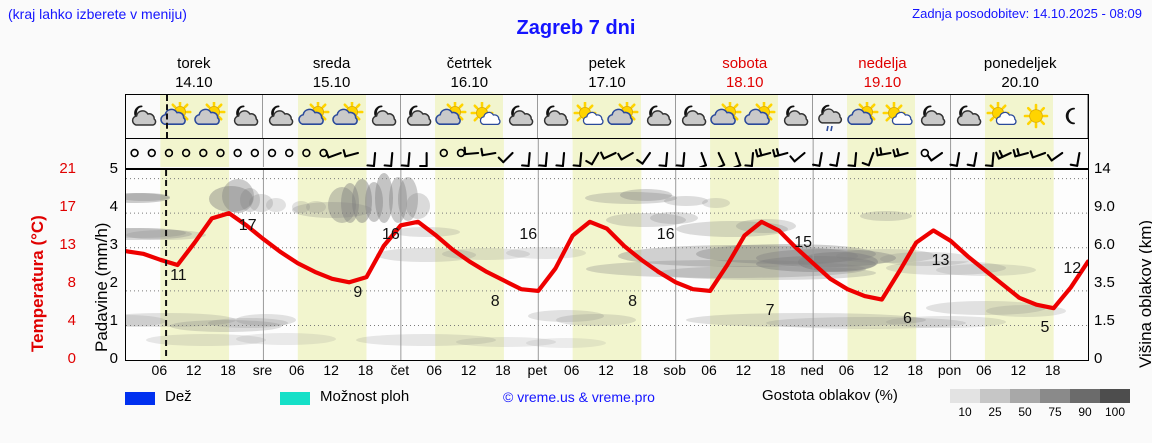 The width and height of the screenshot is (1152, 443). Describe the element at coordinates (882, 63) in the screenshot. I see `day-name: nedelja` at that location.